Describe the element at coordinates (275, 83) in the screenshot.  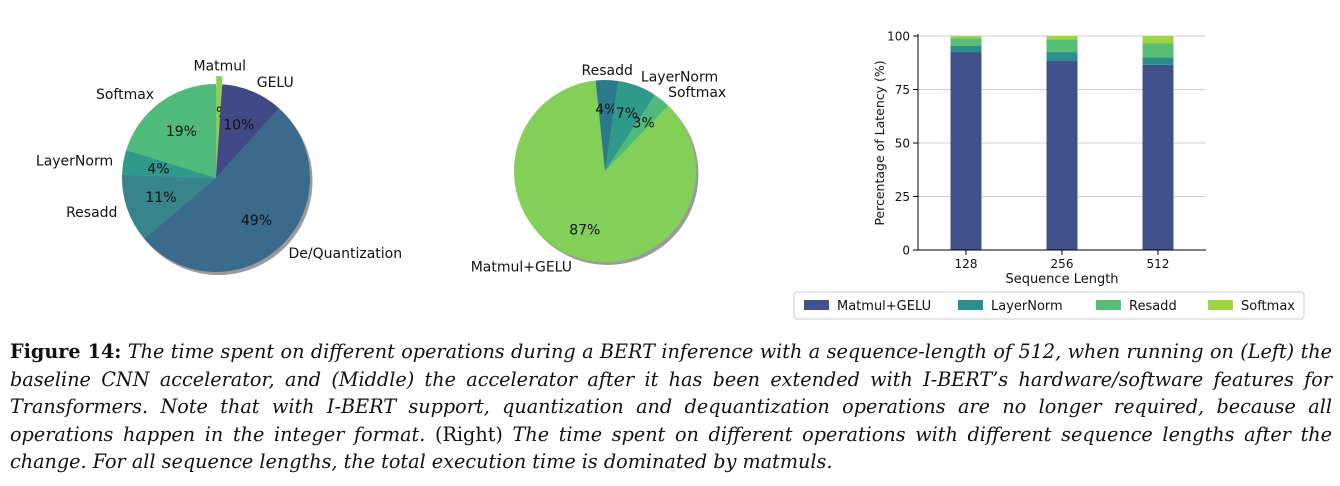
I see `pie-category-label-gelu: GELU` at that location.